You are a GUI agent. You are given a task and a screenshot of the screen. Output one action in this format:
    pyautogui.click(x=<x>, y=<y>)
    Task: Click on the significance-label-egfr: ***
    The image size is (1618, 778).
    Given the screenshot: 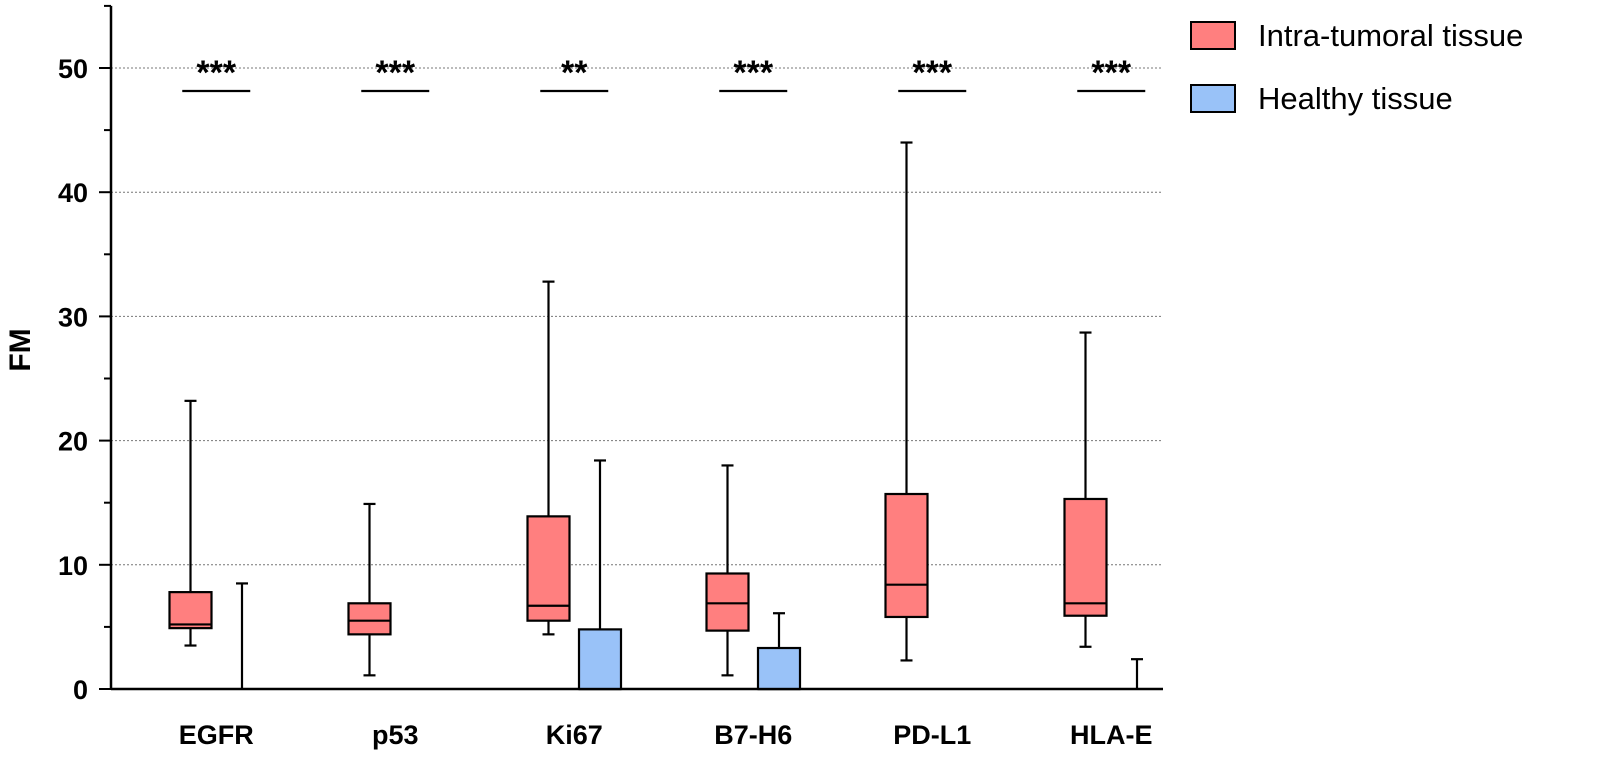 What is the action you would take?
    pyautogui.click(x=216, y=73)
    